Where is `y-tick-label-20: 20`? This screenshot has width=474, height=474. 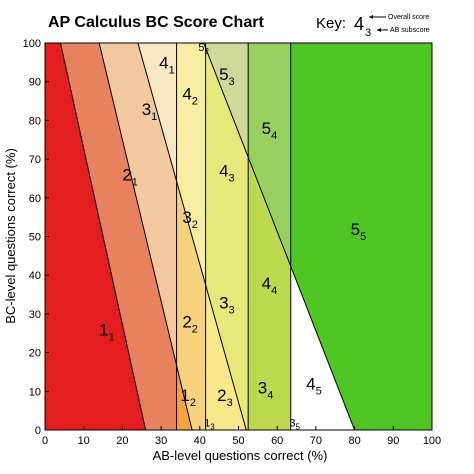
y-tick-label-20: 20 is located at coordinates (35, 354).